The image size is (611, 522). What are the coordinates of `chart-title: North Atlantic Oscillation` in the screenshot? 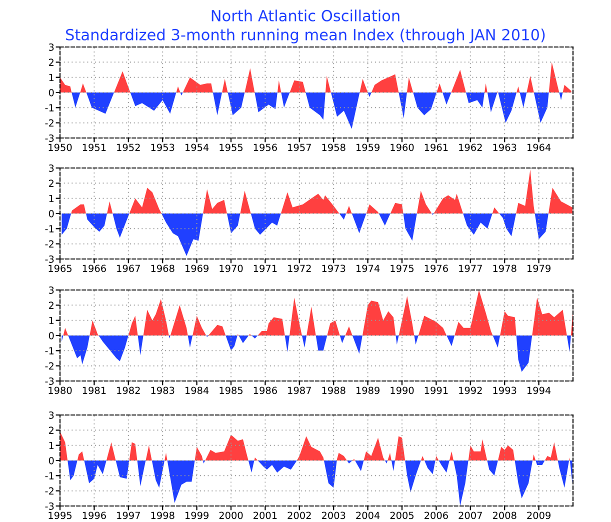 It's located at (306, 16).